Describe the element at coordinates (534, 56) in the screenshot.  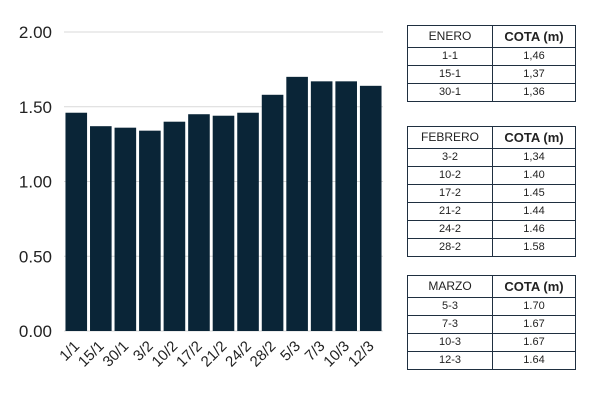
I see `value-cell: 1,46` at that location.